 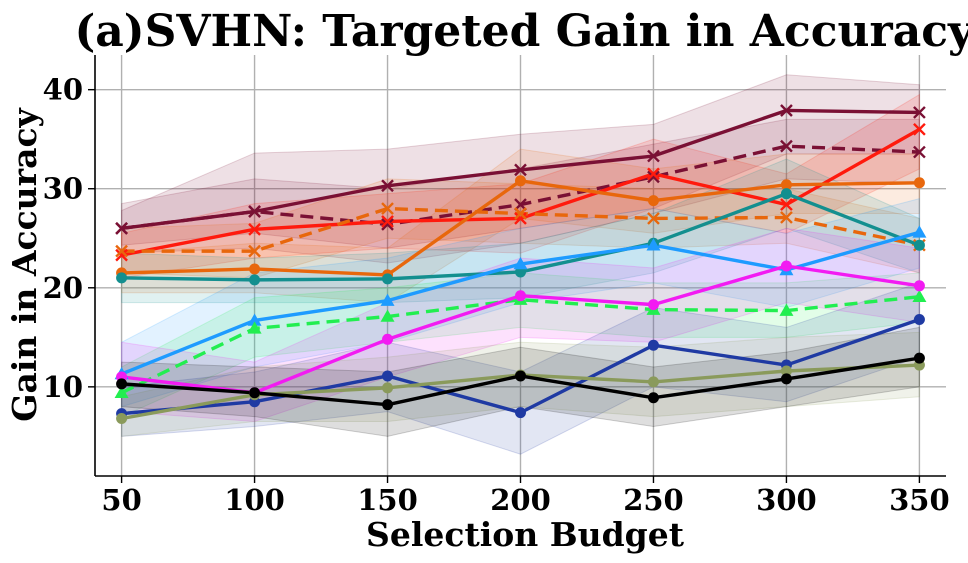 What do you see at coordinates (63, 288) in the screenshot?
I see `y-tick-label: 20` at bounding box center [63, 288].